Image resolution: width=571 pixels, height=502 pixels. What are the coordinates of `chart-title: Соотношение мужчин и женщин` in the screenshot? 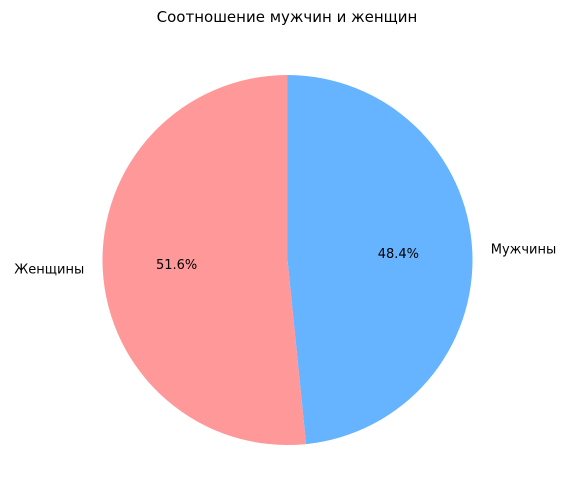 It's located at (287, 17).